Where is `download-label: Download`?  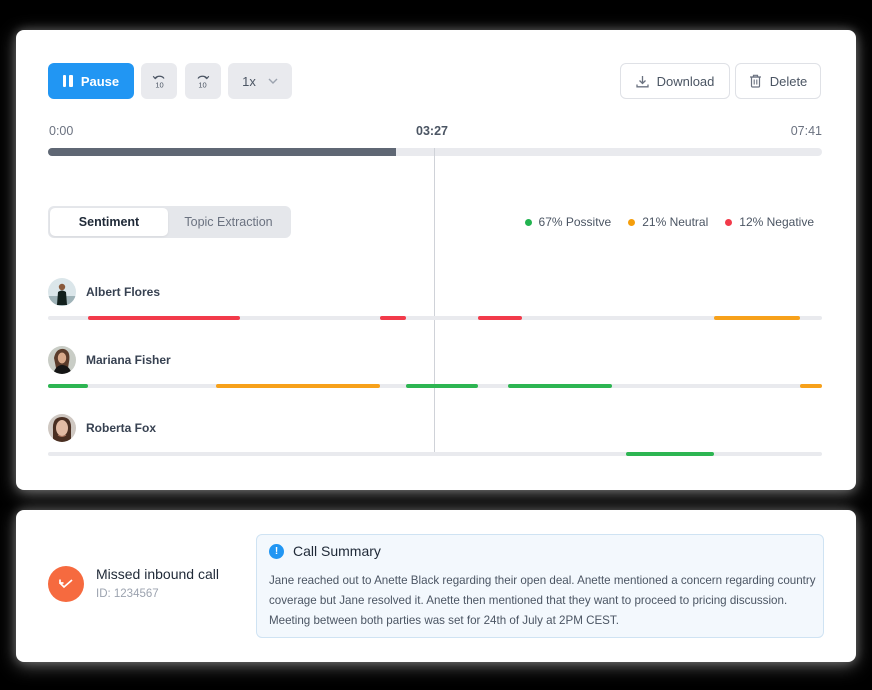
download-label: Download is located at coordinates (685, 81).